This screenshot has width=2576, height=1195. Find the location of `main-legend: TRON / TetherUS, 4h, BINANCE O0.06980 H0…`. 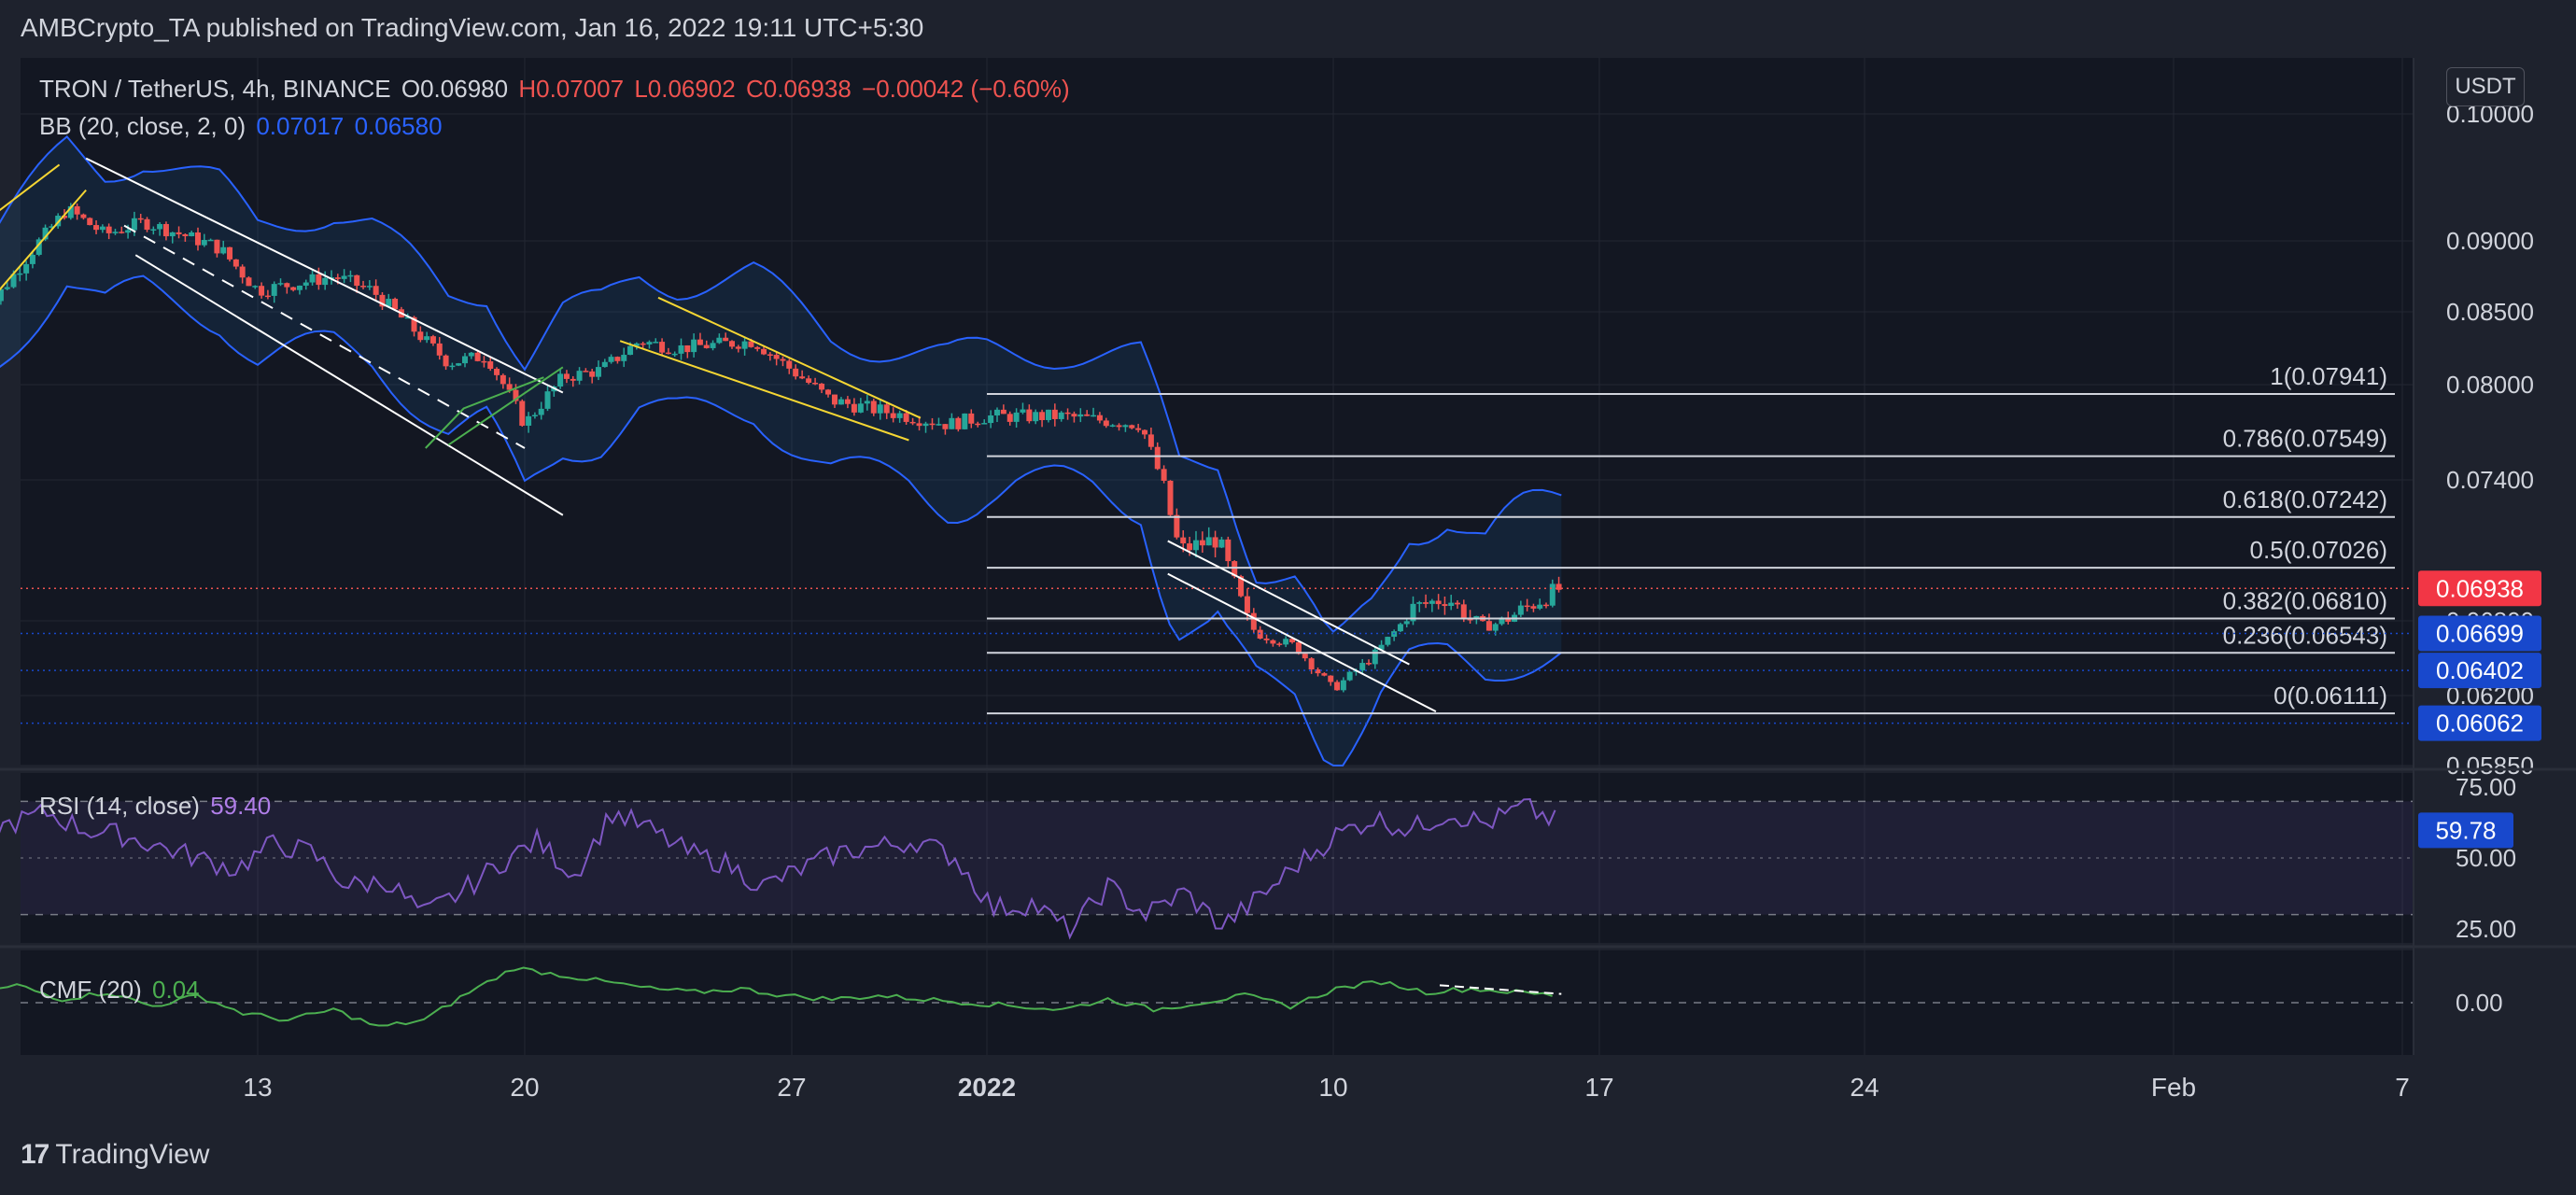

main-legend: TRON / TetherUS, 4h, BINANCE O0.06980 H0… is located at coordinates (556, 89).